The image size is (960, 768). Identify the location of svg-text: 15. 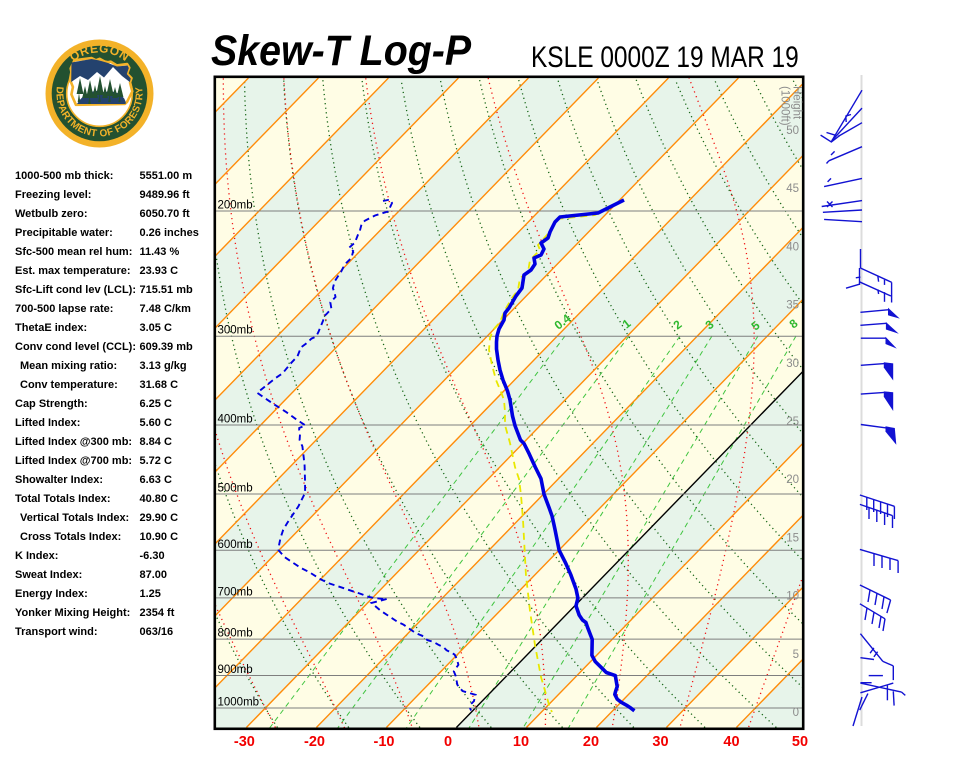
(792, 538).